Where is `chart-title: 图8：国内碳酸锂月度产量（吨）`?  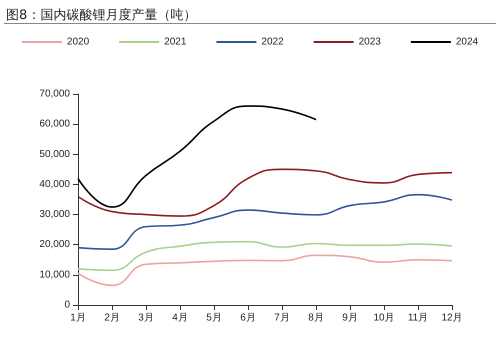 chart-title: 图8：国内碳酸锂月度产量（吨） is located at coordinates (101, 15).